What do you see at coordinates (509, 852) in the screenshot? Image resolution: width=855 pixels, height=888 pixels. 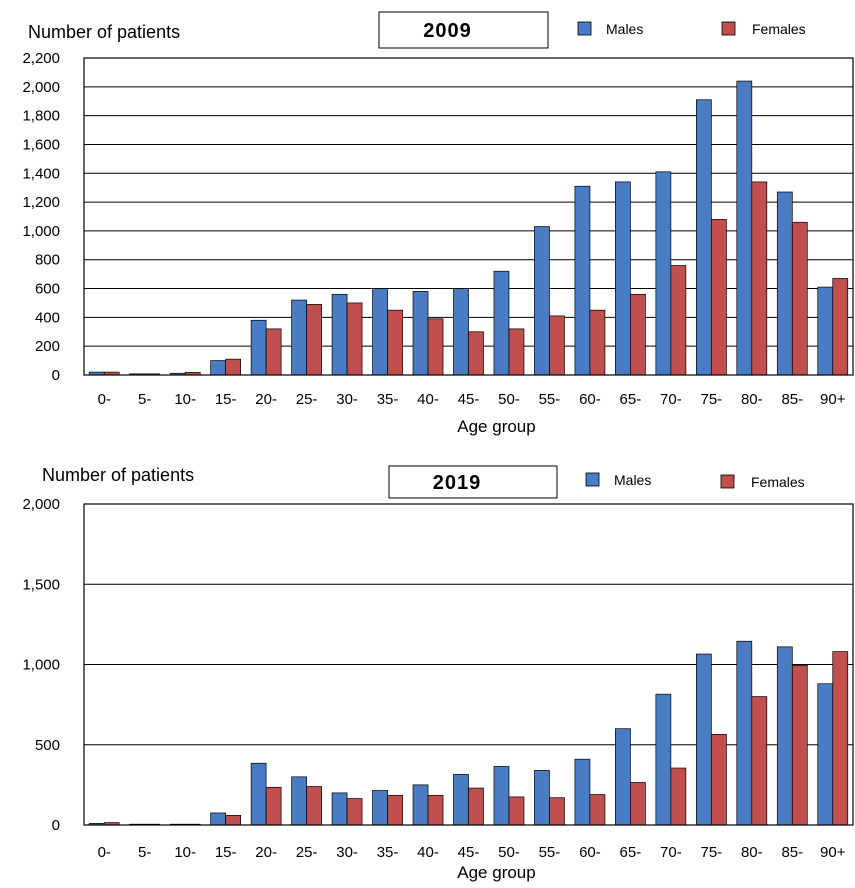 I see `chart-2-x-tick-label: 50-` at bounding box center [509, 852].